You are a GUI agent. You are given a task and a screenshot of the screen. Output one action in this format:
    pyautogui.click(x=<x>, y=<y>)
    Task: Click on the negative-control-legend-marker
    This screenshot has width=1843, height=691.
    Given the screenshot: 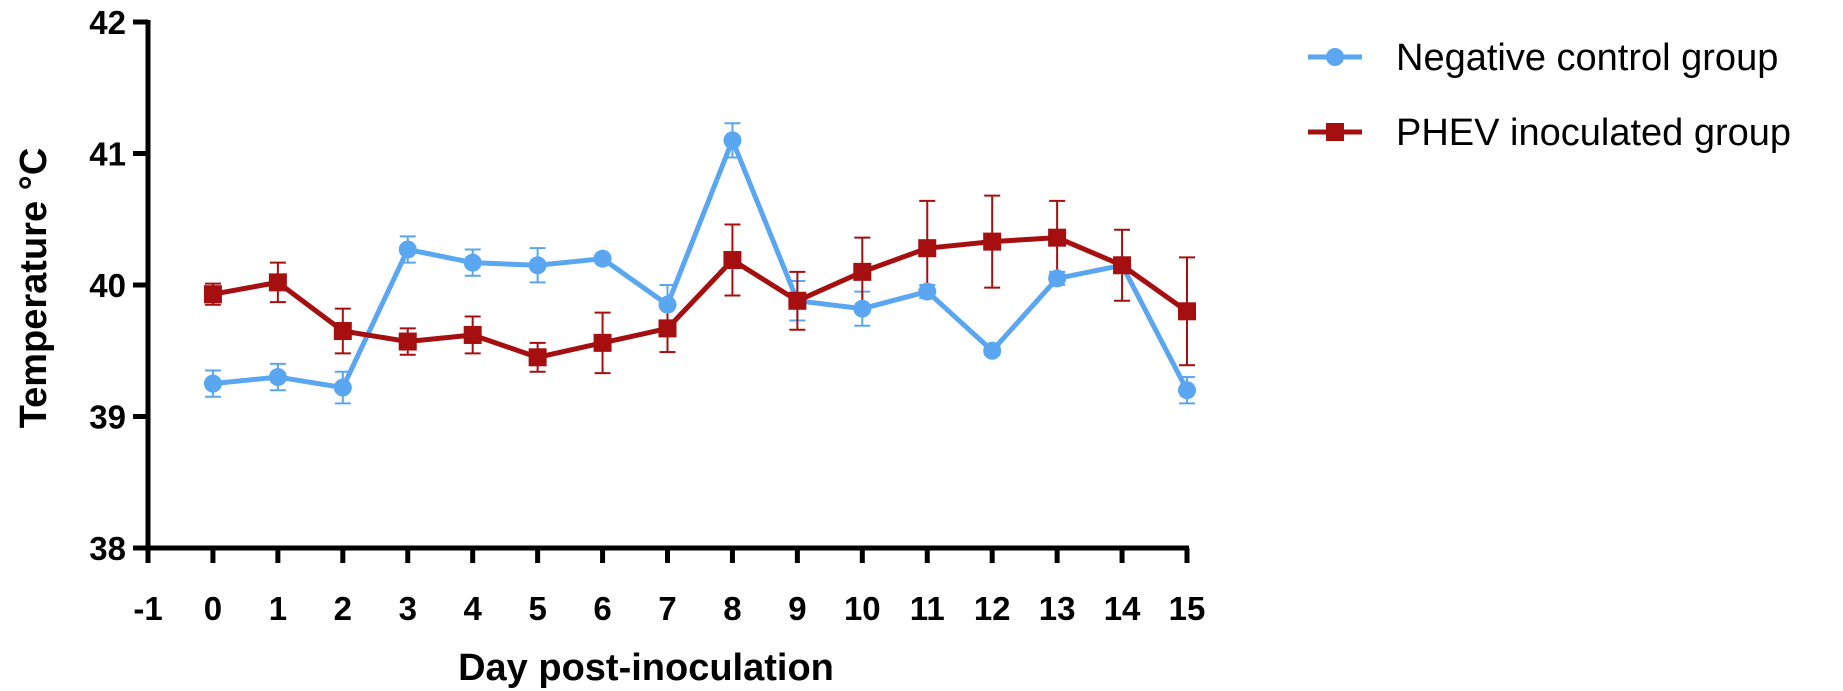 What is the action you would take?
    pyautogui.click(x=1335, y=57)
    